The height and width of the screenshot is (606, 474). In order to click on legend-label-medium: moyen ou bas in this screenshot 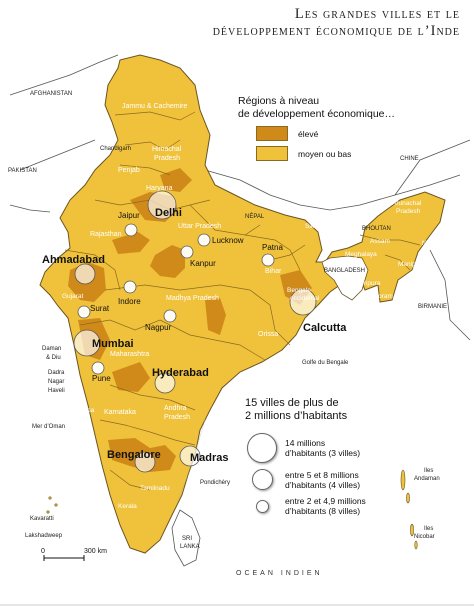, I will do `click(325, 153)`.